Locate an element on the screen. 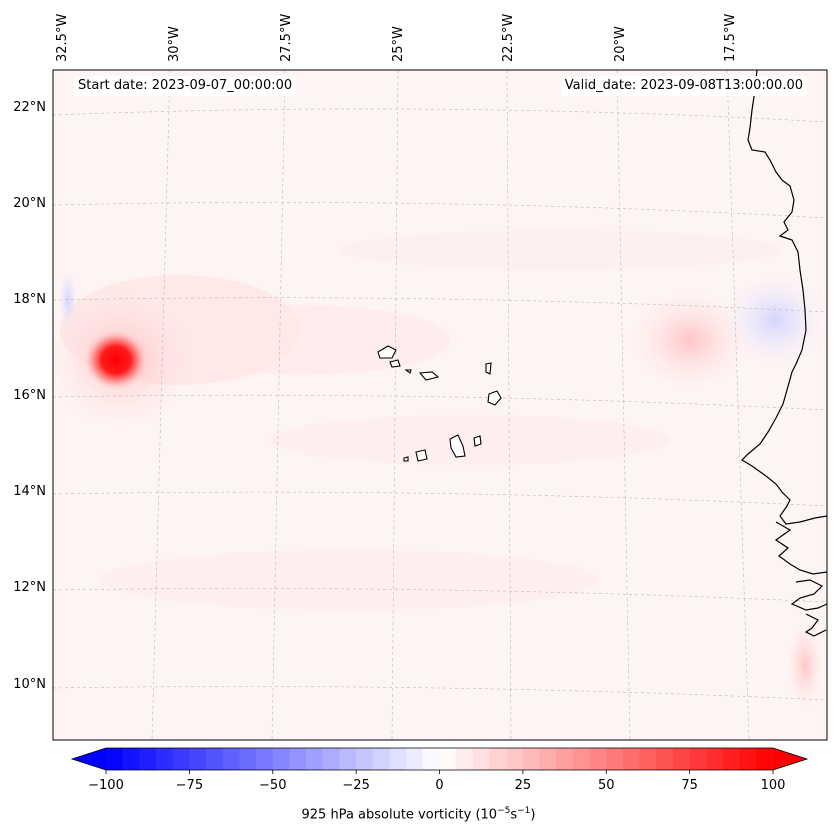 This screenshot has width=837, height=839. cape-verde-islands is located at coordinates (439, 403).